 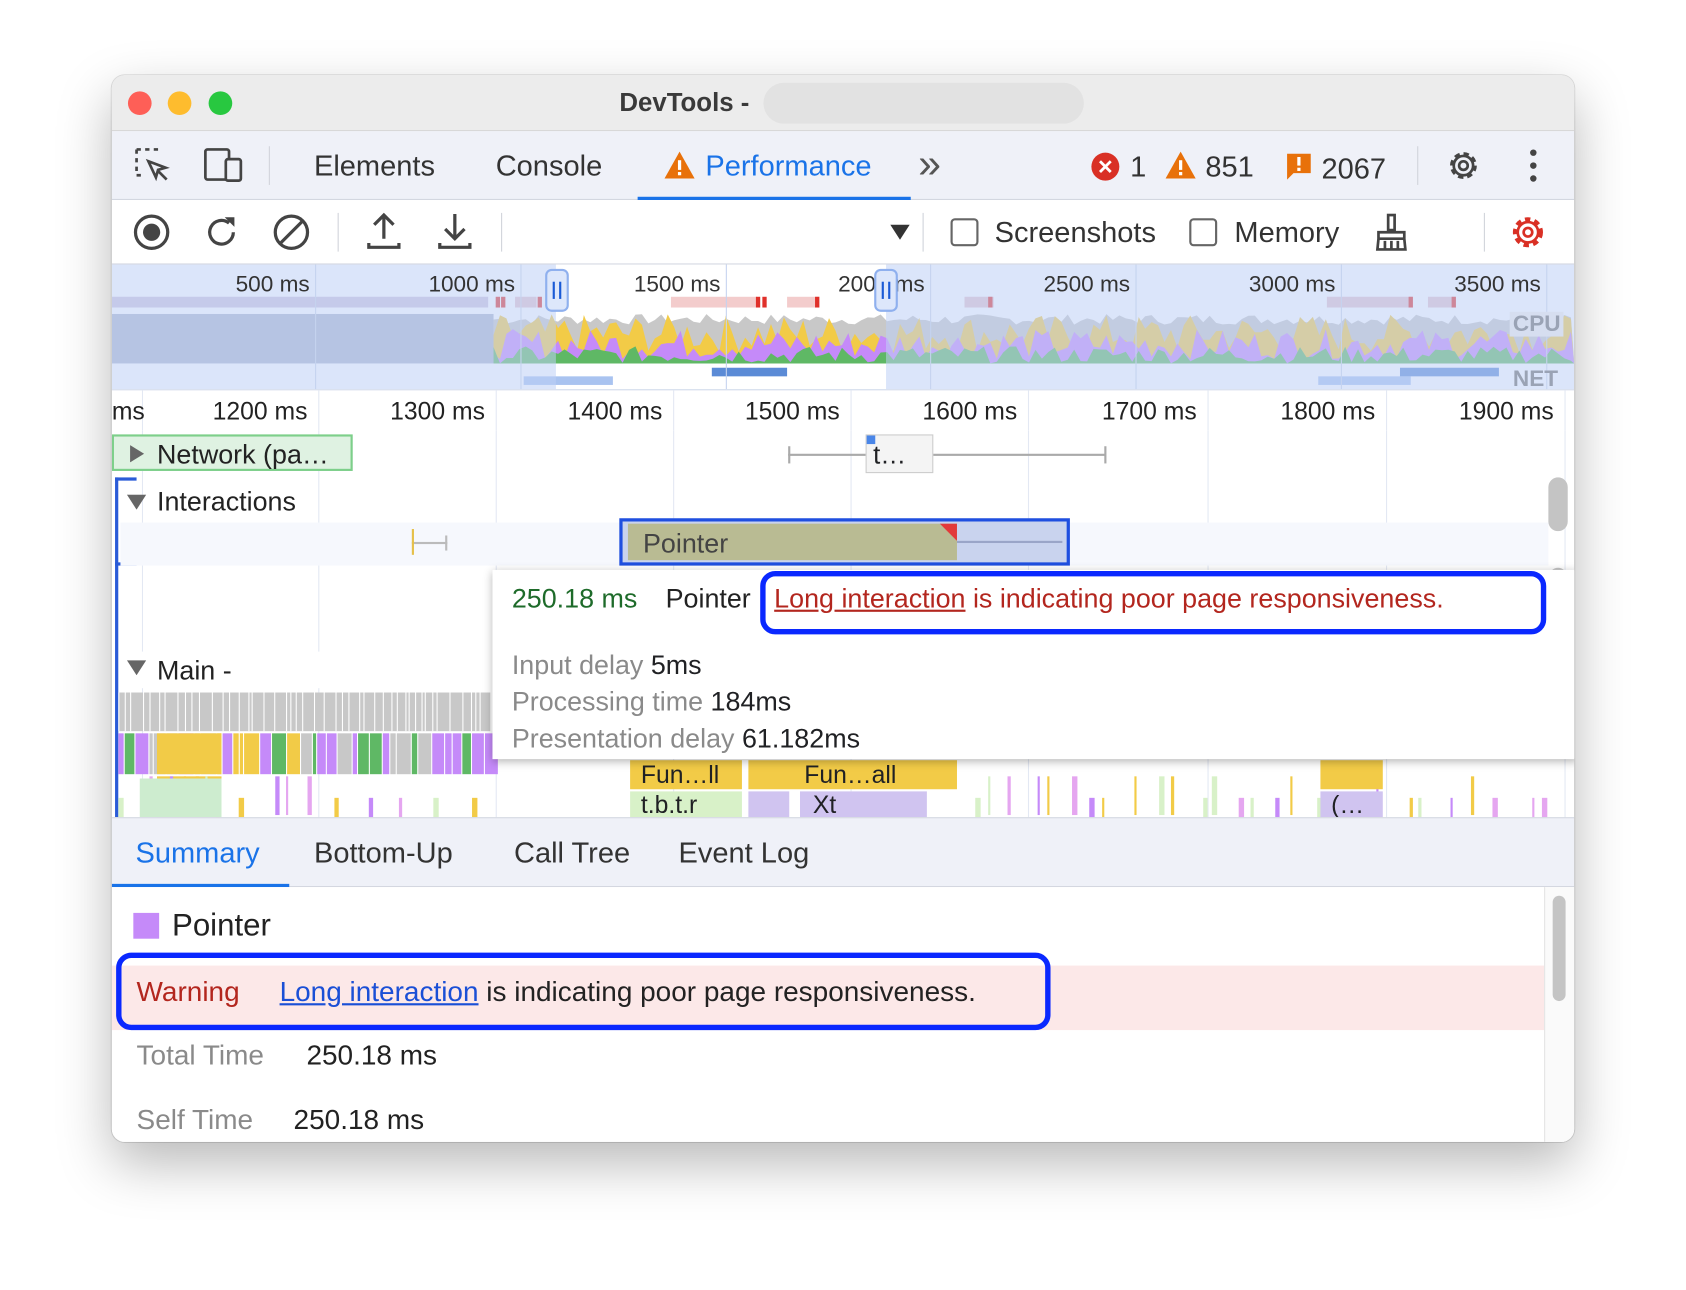 What do you see at coordinates (1075, 232) in the screenshot?
I see `screenshots-label: Screenshots` at bounding box center [1075, 232].